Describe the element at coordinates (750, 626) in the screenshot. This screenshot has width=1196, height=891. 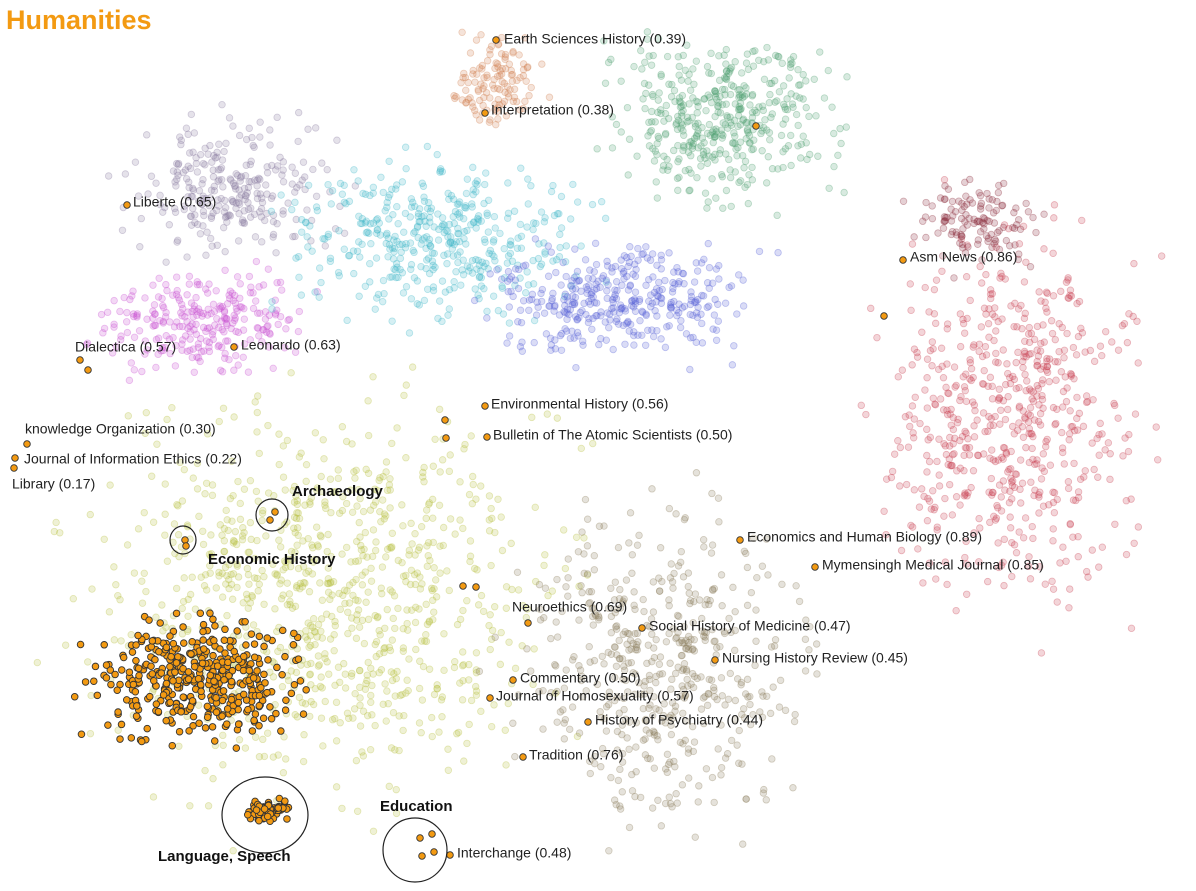
I see `journal-label: Social History of Medicine (0.47)` at that location.